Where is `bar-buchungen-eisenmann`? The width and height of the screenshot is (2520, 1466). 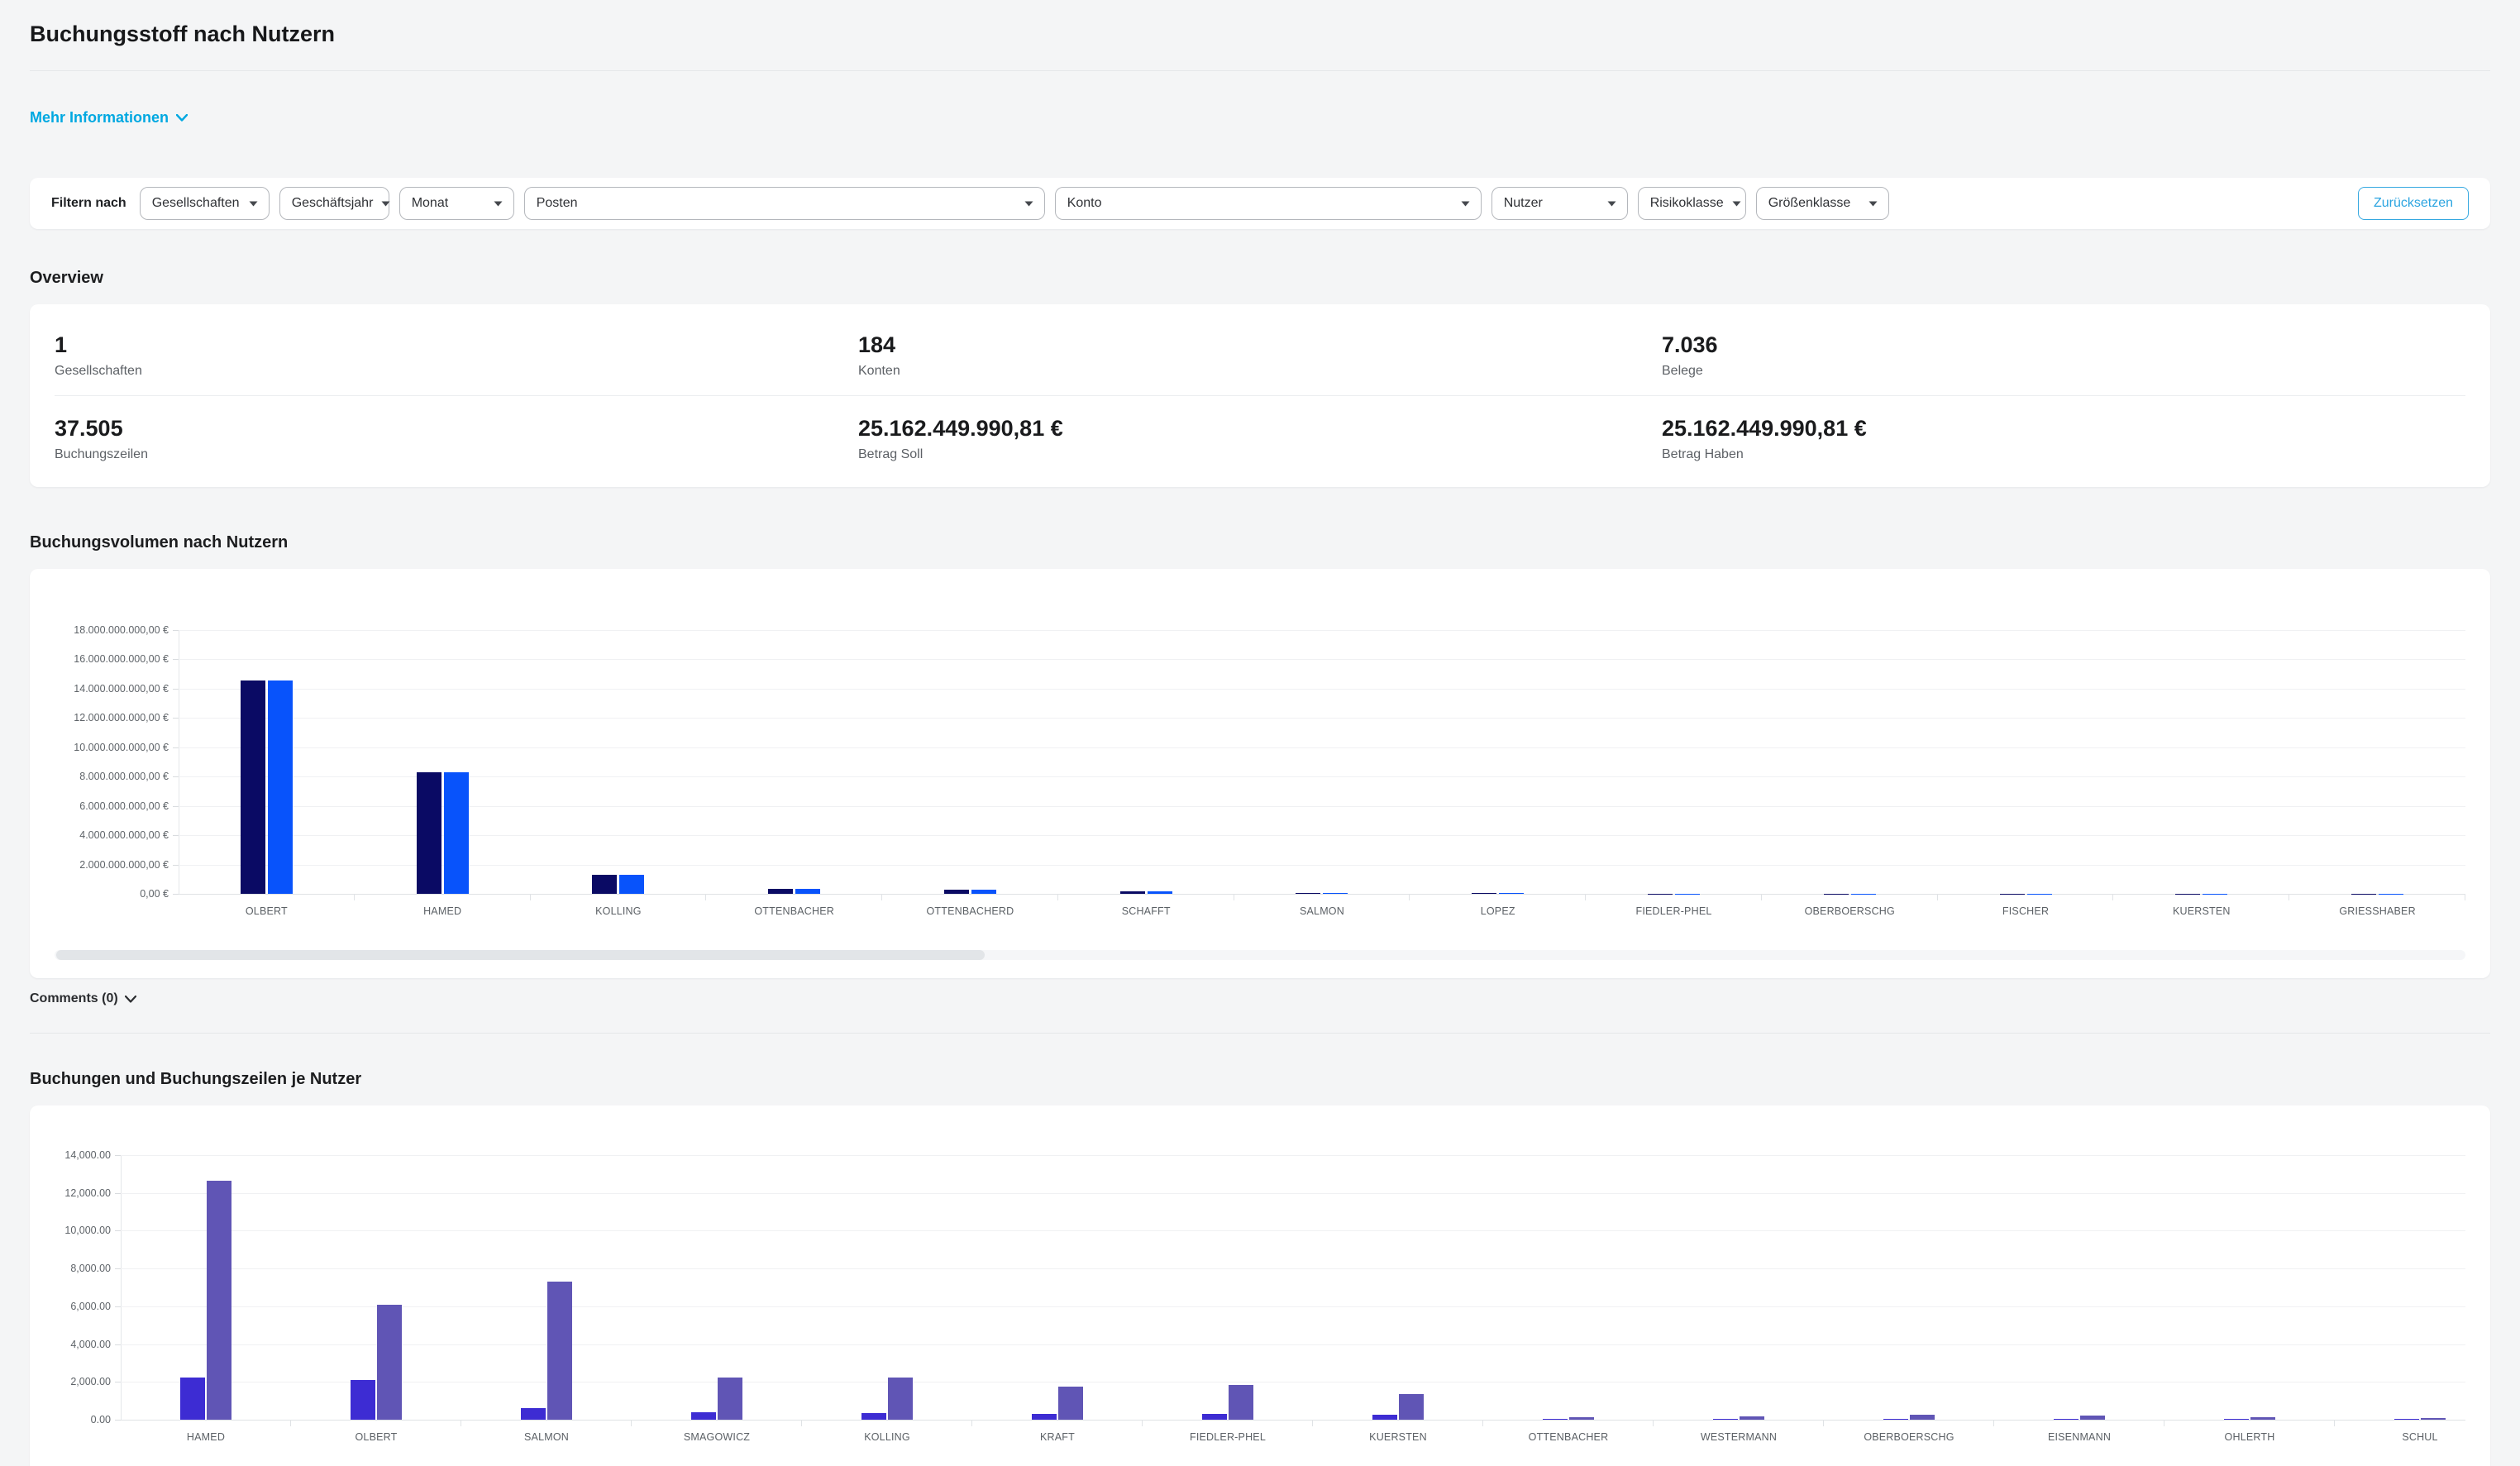
bar-buchungen-eisenmann is located at coordinates (2066, 1419).